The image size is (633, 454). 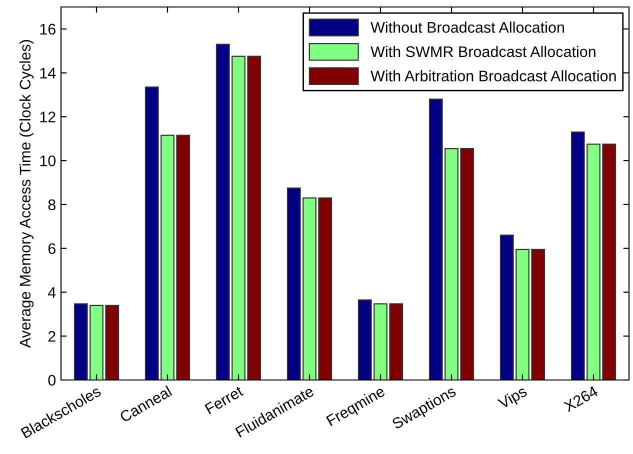 I want to click on y-tick-label: 14, so click(x=48, y=73).